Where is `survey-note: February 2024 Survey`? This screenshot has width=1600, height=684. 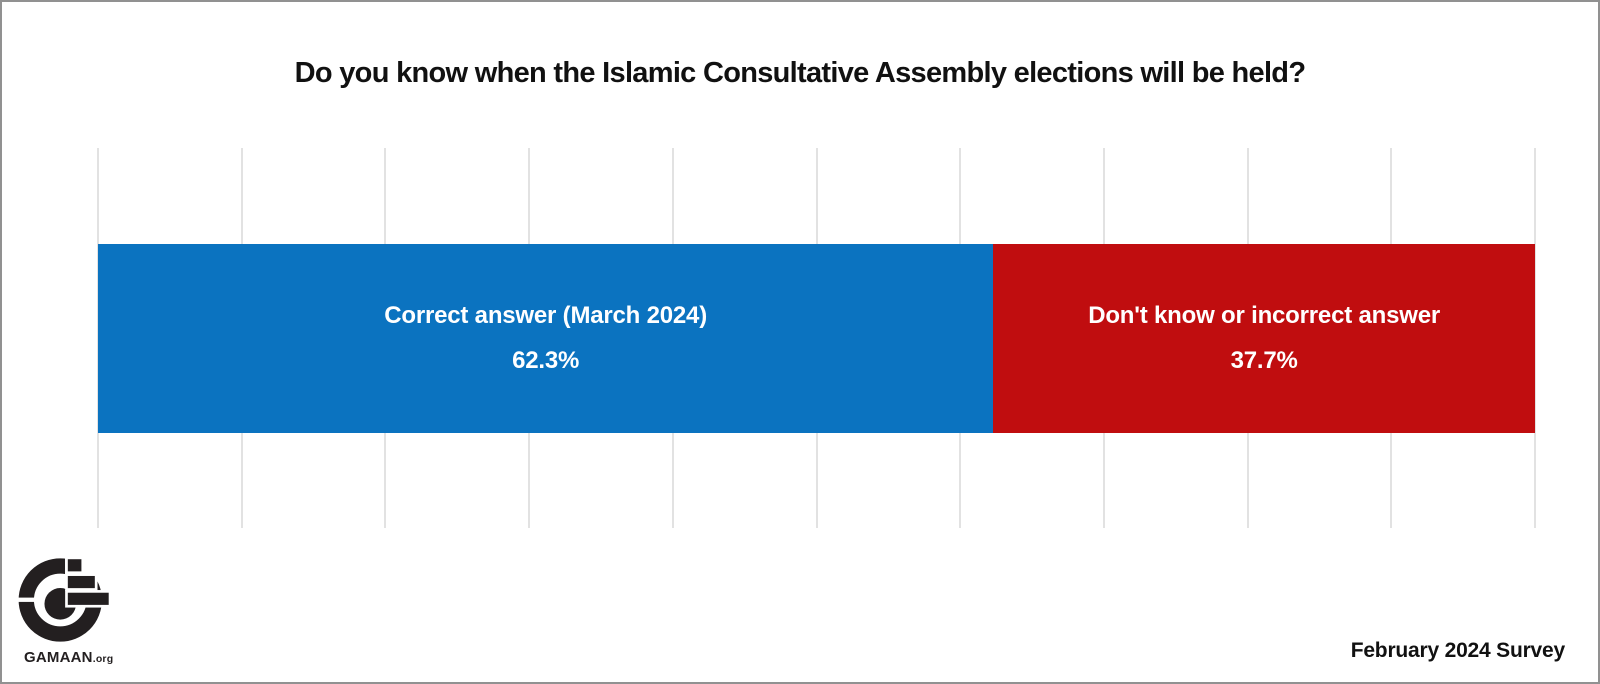
survey-note: February 2024 Survey is located at coordinates (1457, 650).